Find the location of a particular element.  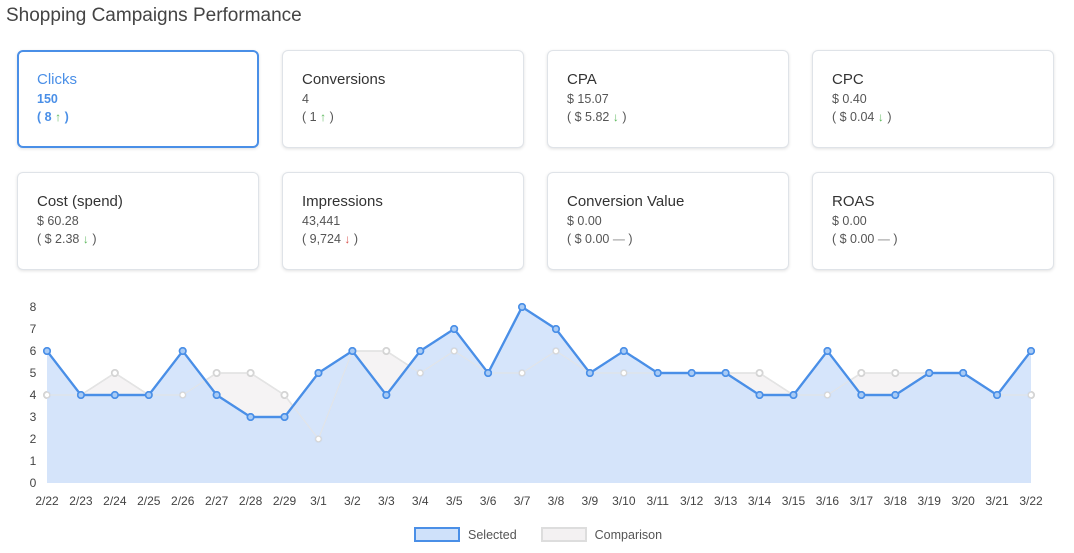

x-tick-label: 2/27 is located at coordinates (217, 501).